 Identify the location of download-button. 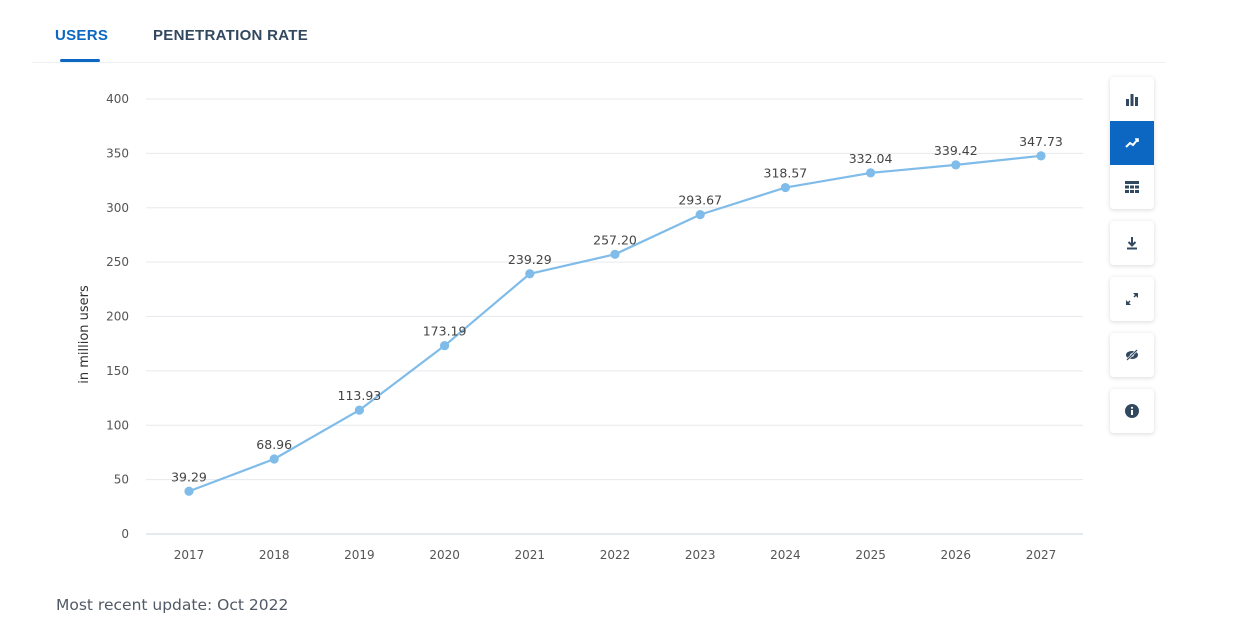
(1132, 243).